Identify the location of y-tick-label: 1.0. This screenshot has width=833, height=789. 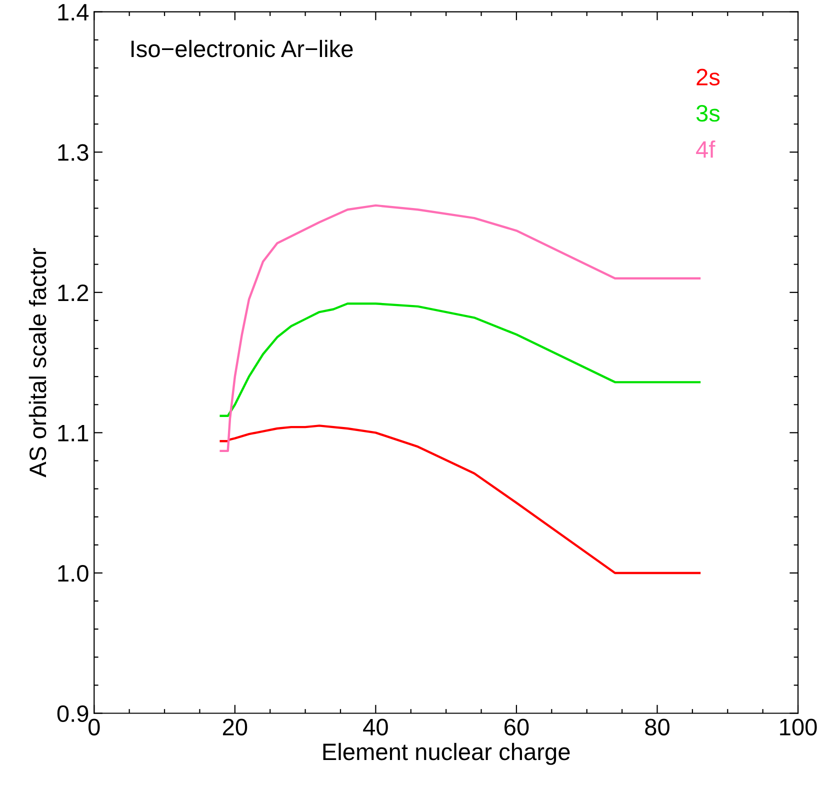
(73, 573).